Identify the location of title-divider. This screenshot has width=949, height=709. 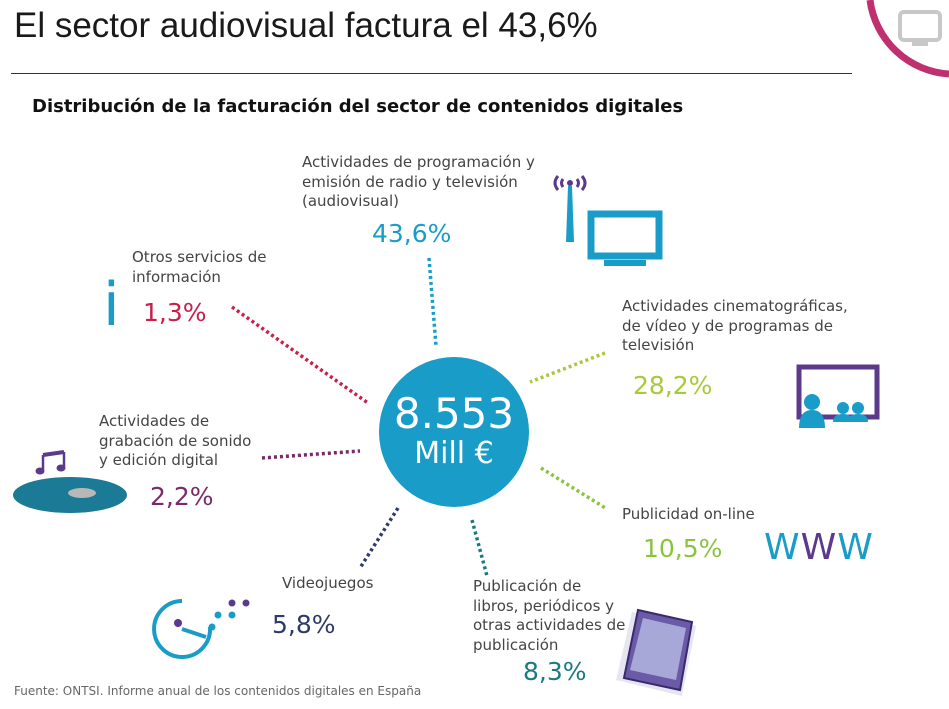
(431, 73).